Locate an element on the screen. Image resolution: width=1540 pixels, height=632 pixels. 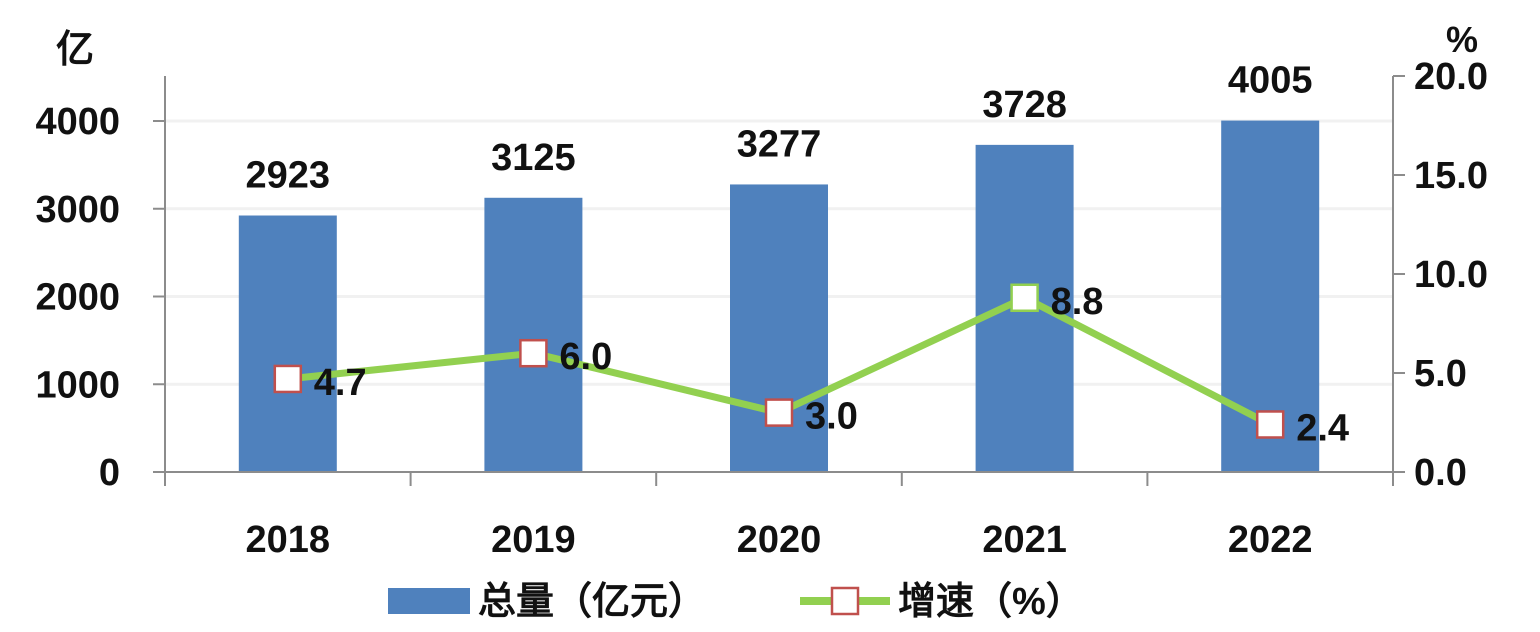
bar-2019 is located at coordinates (533, 334).